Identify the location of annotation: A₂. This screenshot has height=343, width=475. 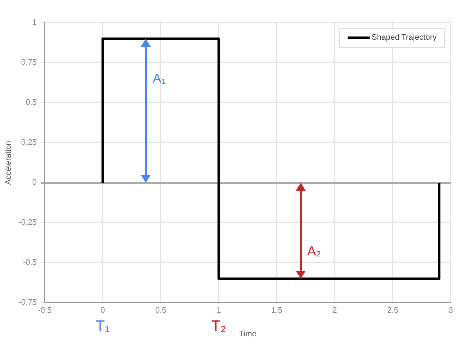
(315, 251).